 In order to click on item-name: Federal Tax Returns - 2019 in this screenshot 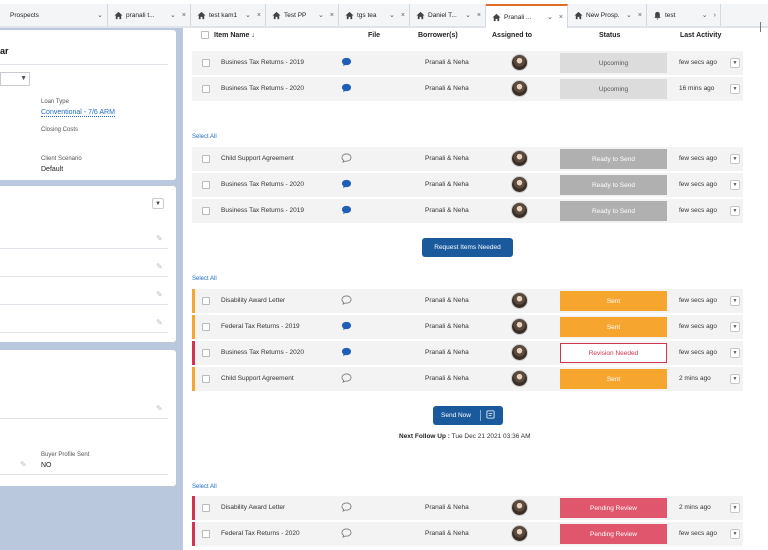, I will do `click(260, 326)`.